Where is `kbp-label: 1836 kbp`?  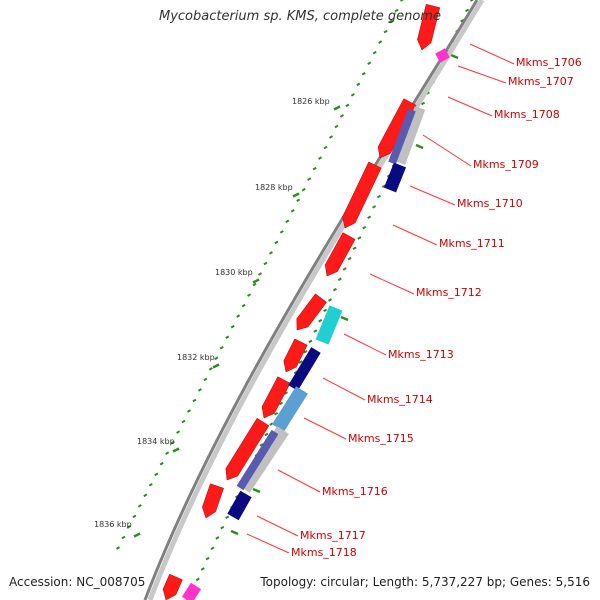
kbp-label: 1836 kbp is located at coordinates (113, 524).